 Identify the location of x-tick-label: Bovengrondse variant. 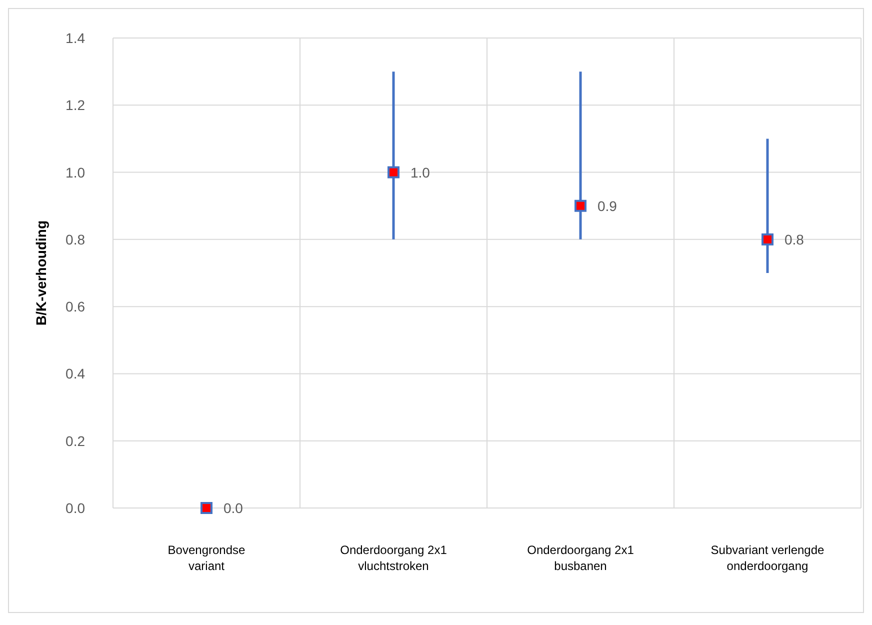
(207, 558).